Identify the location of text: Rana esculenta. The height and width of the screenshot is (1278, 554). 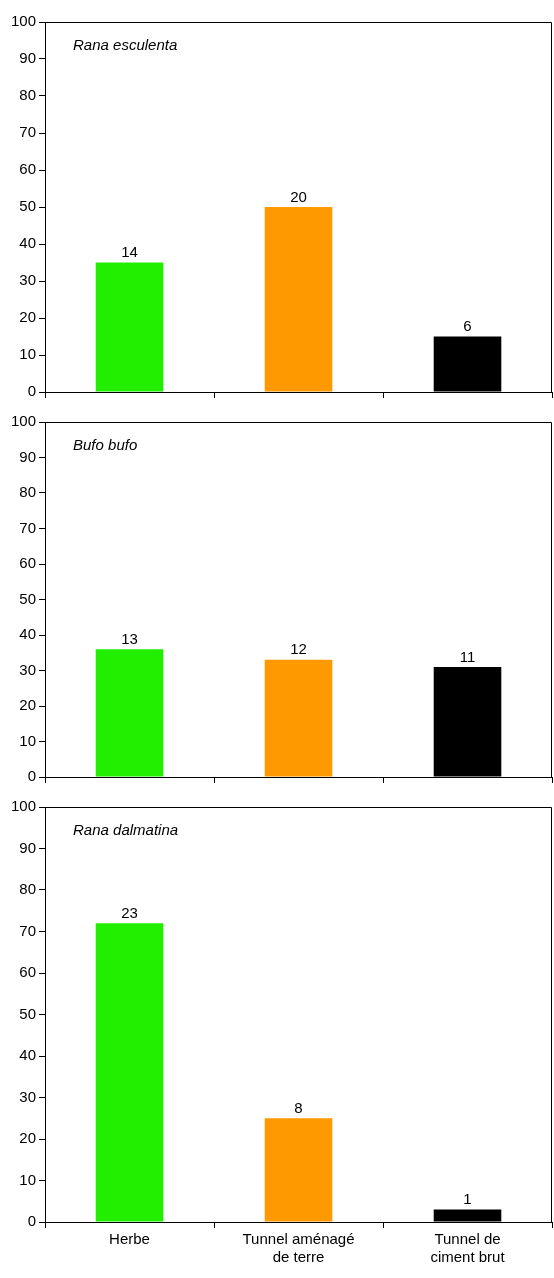
(125, 44).